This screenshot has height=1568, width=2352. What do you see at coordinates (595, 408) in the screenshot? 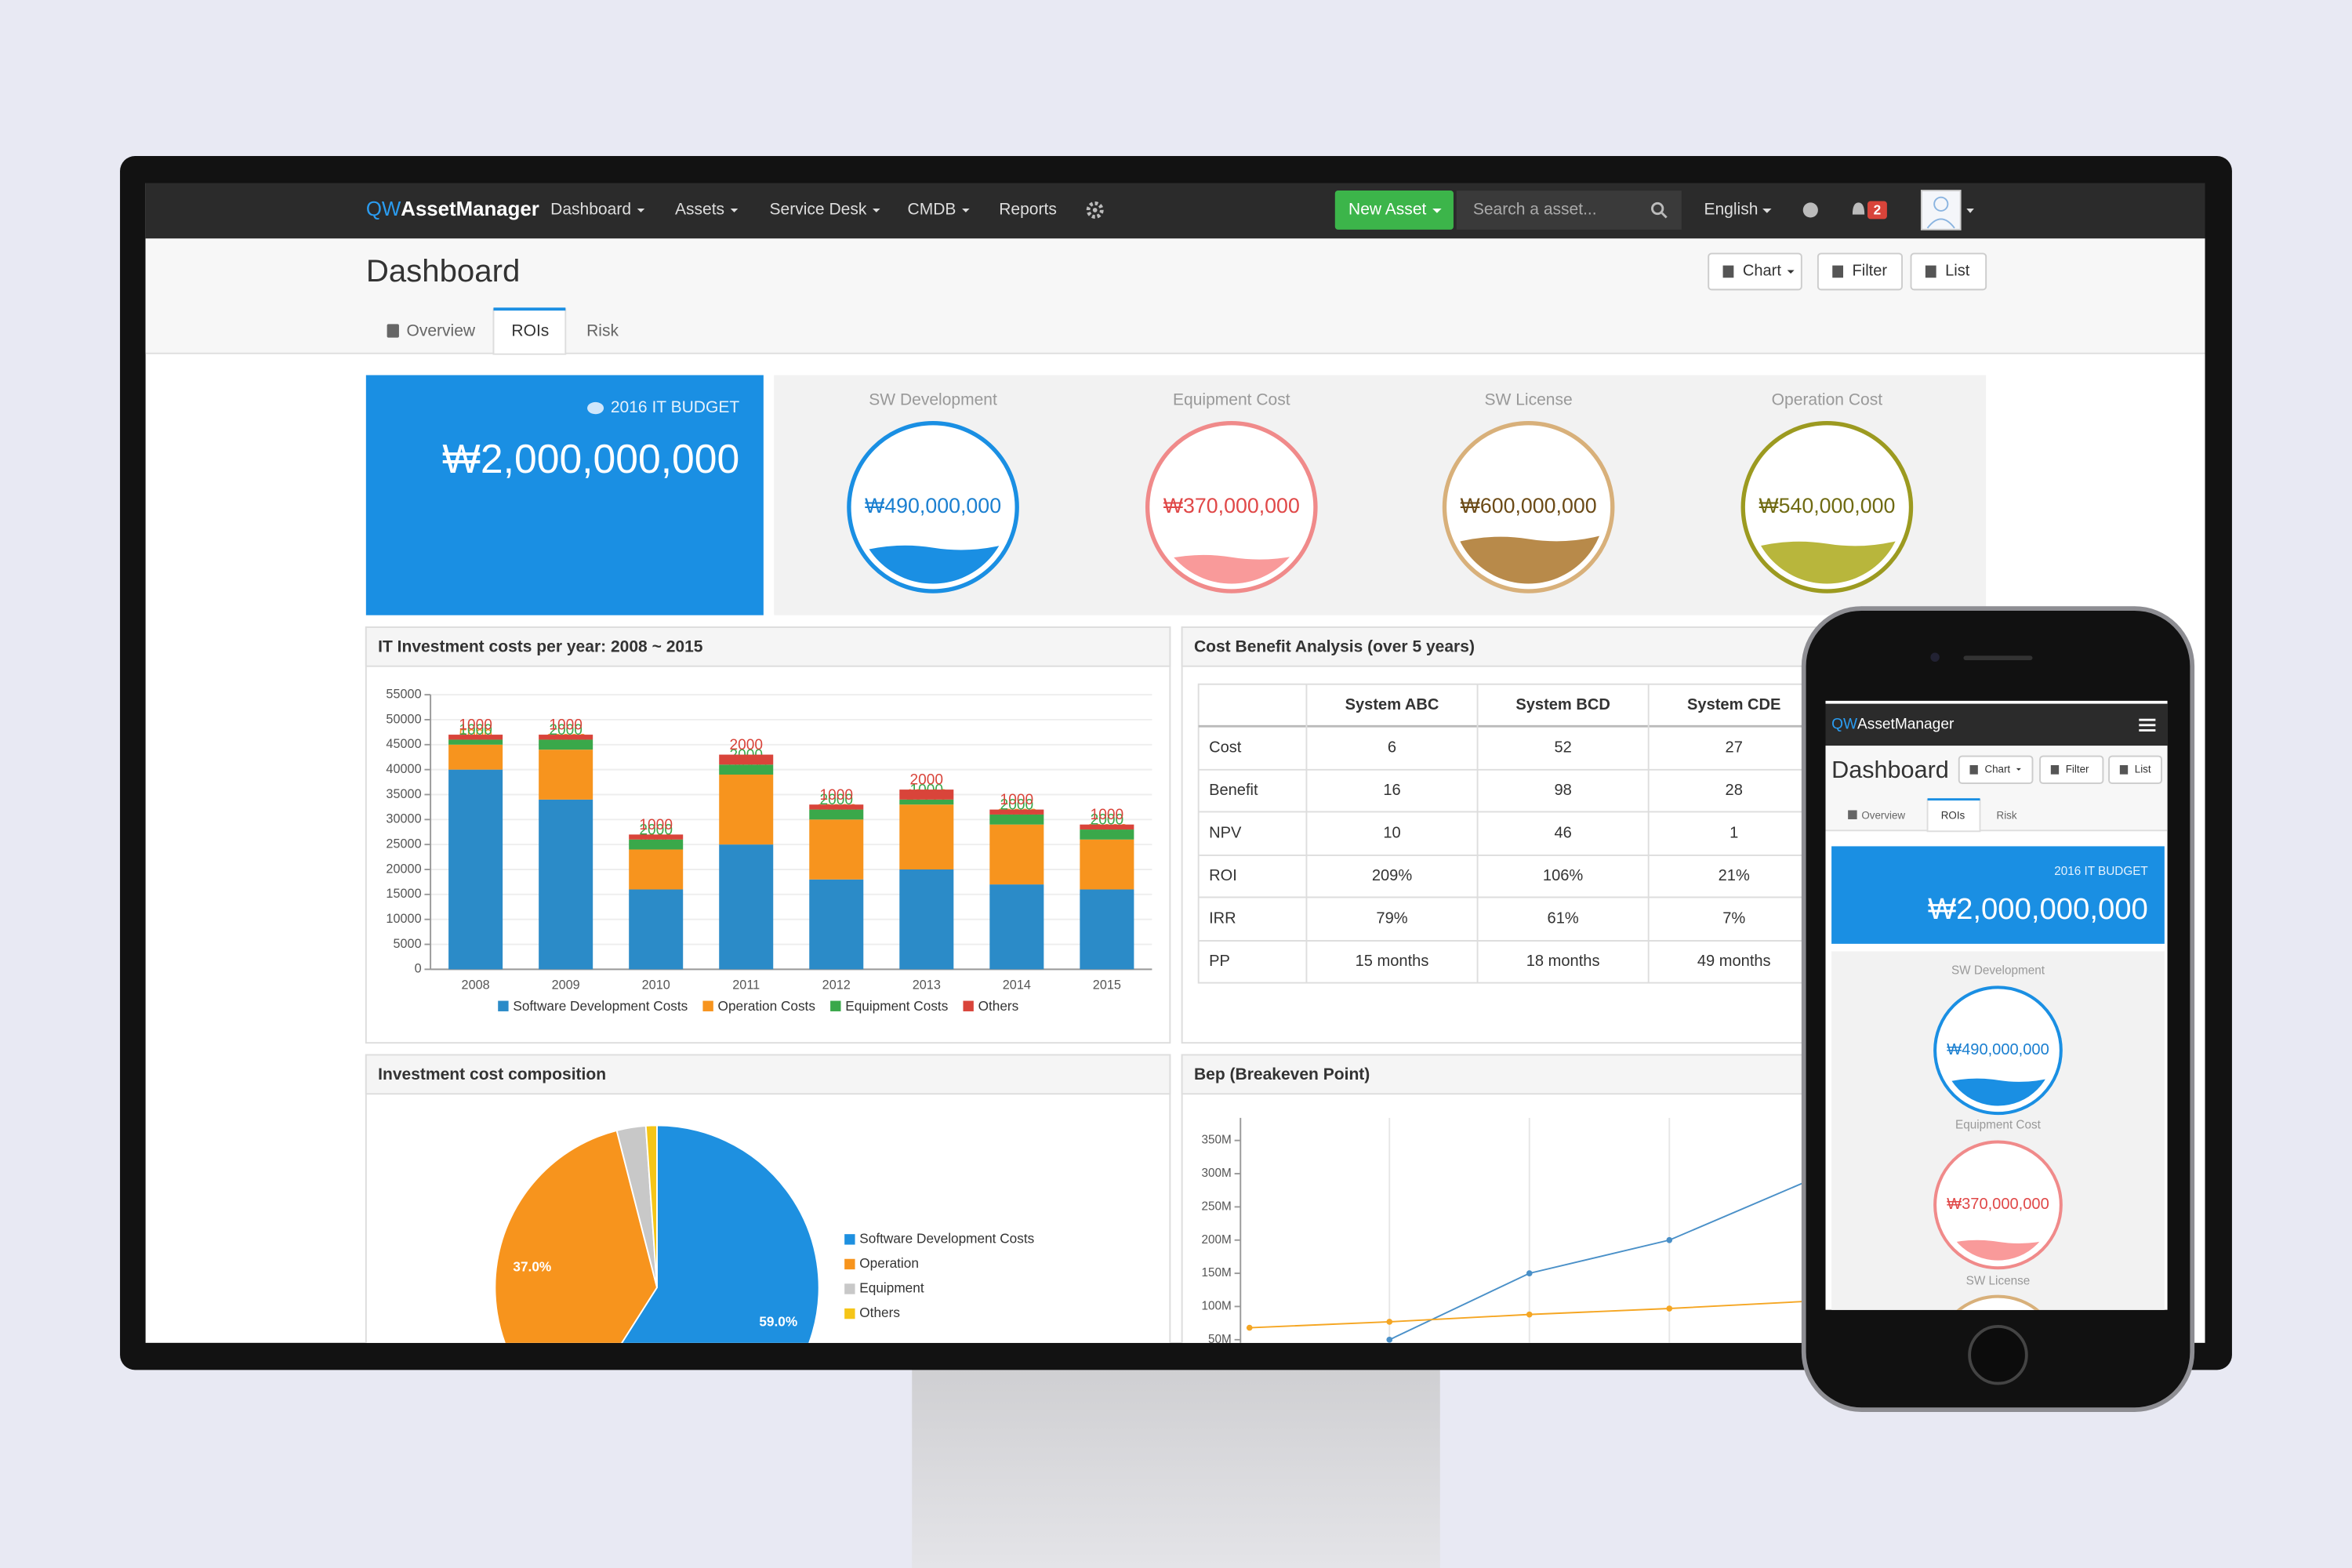
I see `piggy-icon` at bounding box center [595, 408].